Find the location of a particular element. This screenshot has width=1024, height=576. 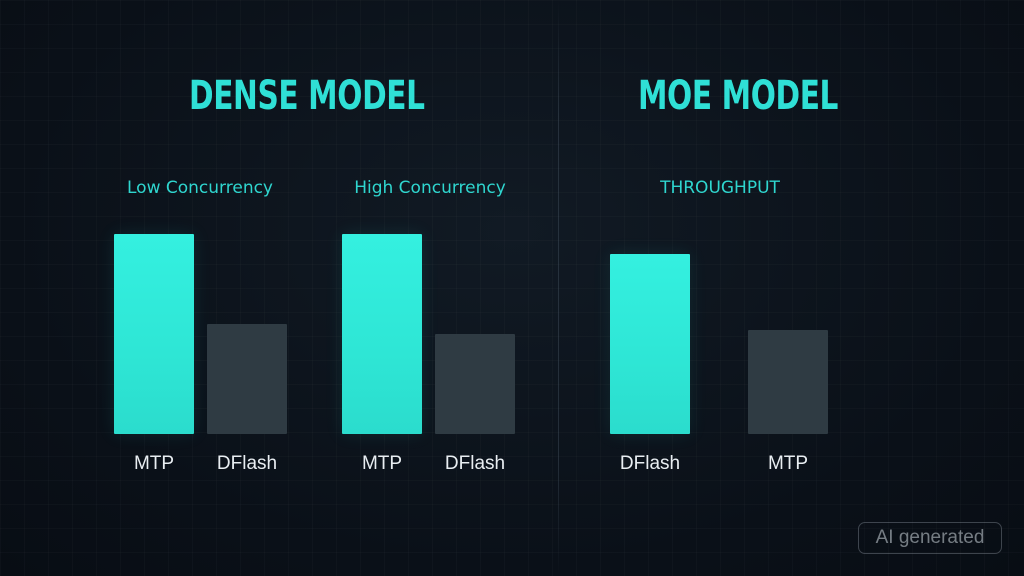

group-label-high-concurrency: High Concurrency is located at coordinates (430, 188).